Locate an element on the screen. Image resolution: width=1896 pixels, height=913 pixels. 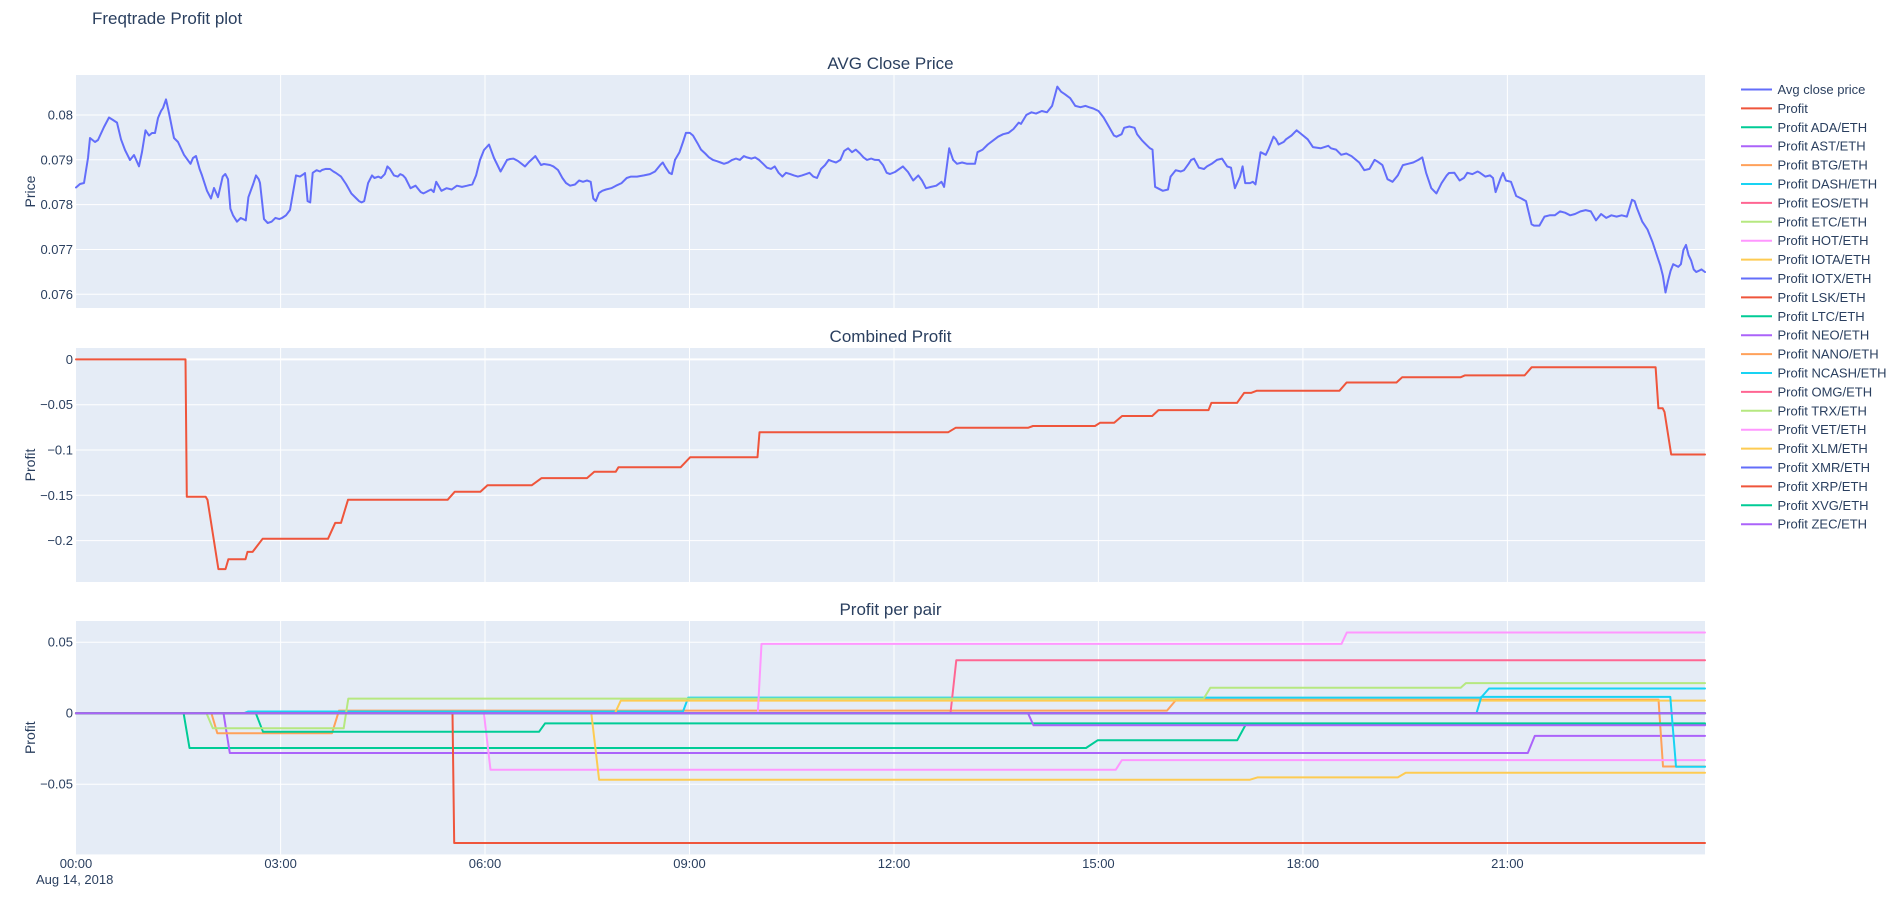
svg-text: Profit XRP/ETH is located at coordinates (1823, 486).